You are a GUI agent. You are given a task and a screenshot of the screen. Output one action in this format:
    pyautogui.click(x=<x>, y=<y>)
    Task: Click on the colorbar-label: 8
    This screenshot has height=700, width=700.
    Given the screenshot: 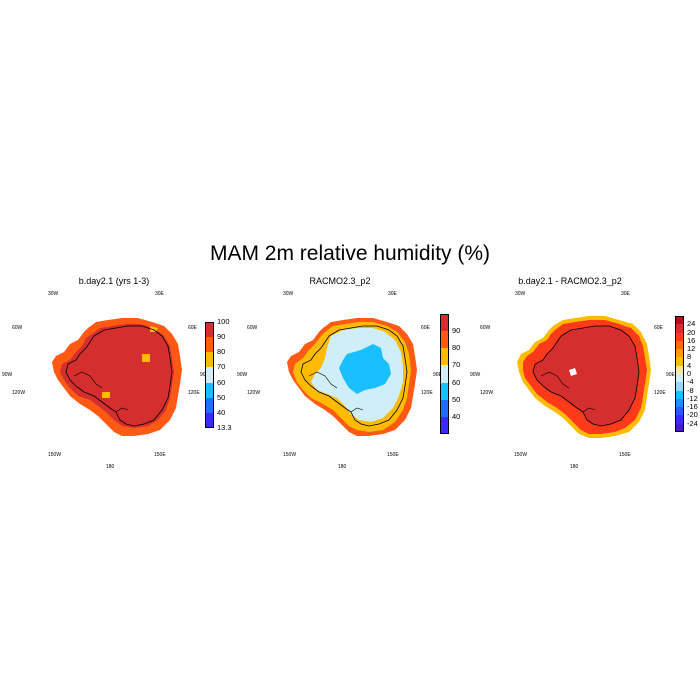 What is the action you would take?
    pyautogui.click(x=689, y=357)
    